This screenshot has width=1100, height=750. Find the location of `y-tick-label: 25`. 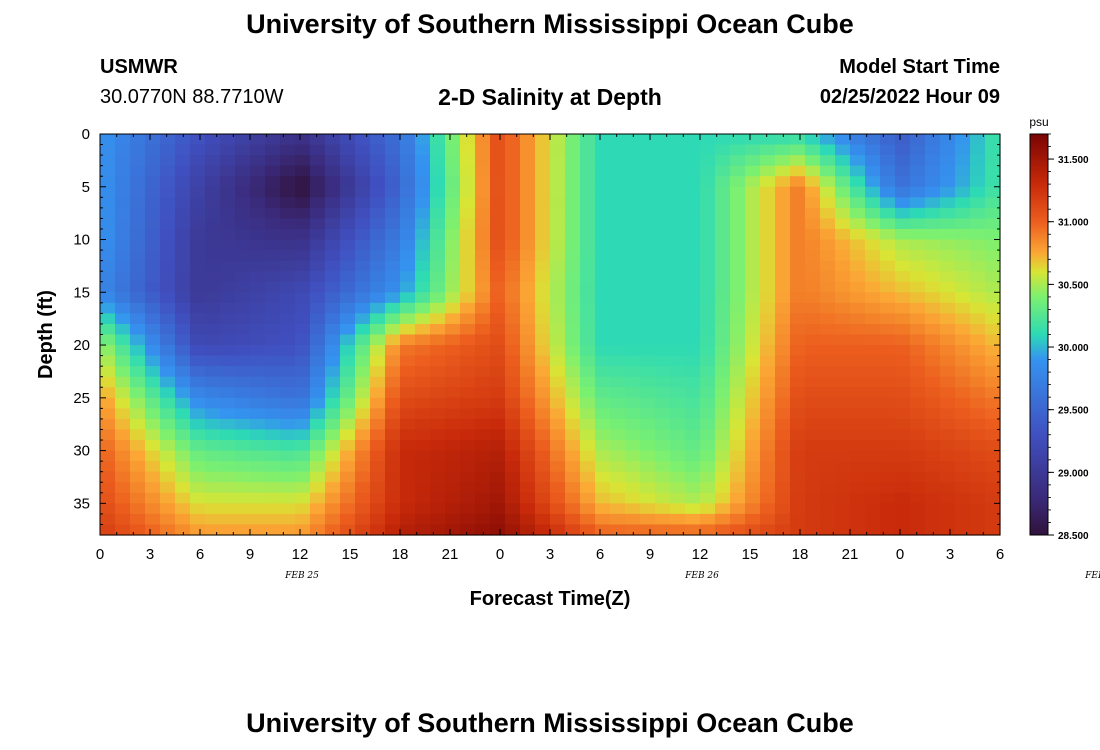

y-tick-label: 25 is located at coordinates (81, 398).